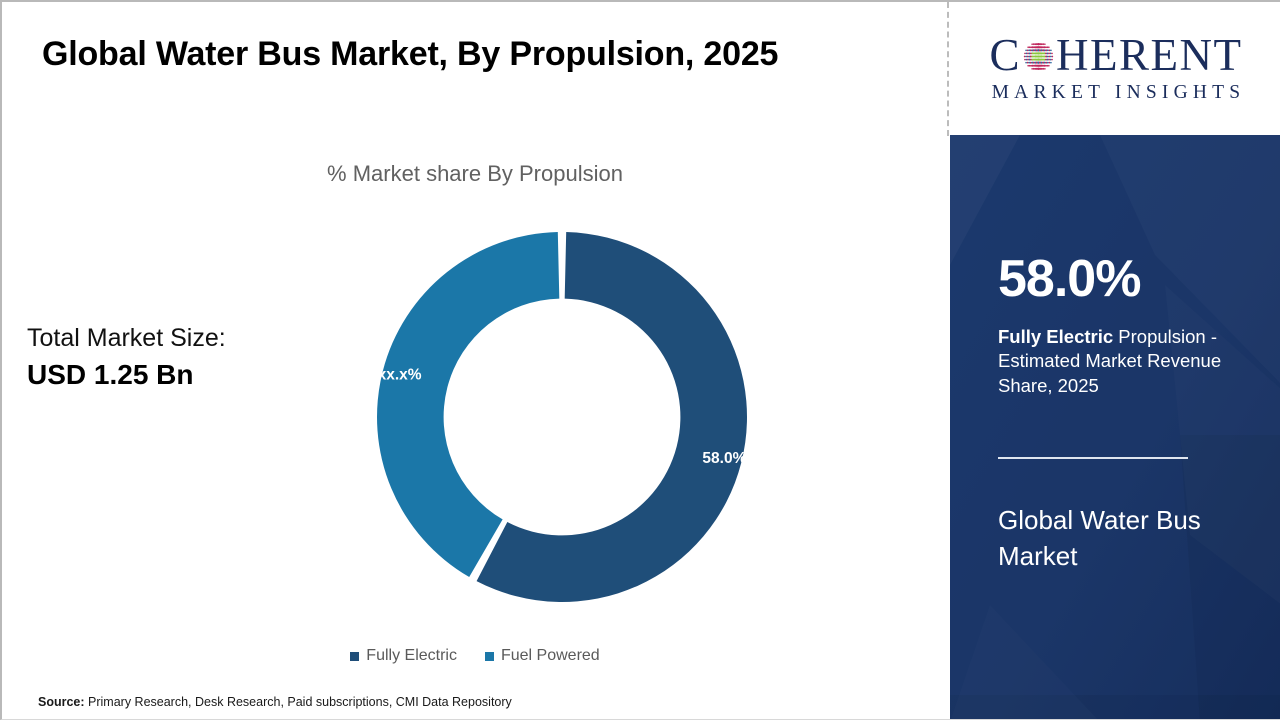 The height and width of the screenshot is (720, 1280). What do you see at coordinates (1118, 92) in the screenshot?
I see `logo-subtitle: MARKET INSIGHTS` at bounding box center [1118, 92].